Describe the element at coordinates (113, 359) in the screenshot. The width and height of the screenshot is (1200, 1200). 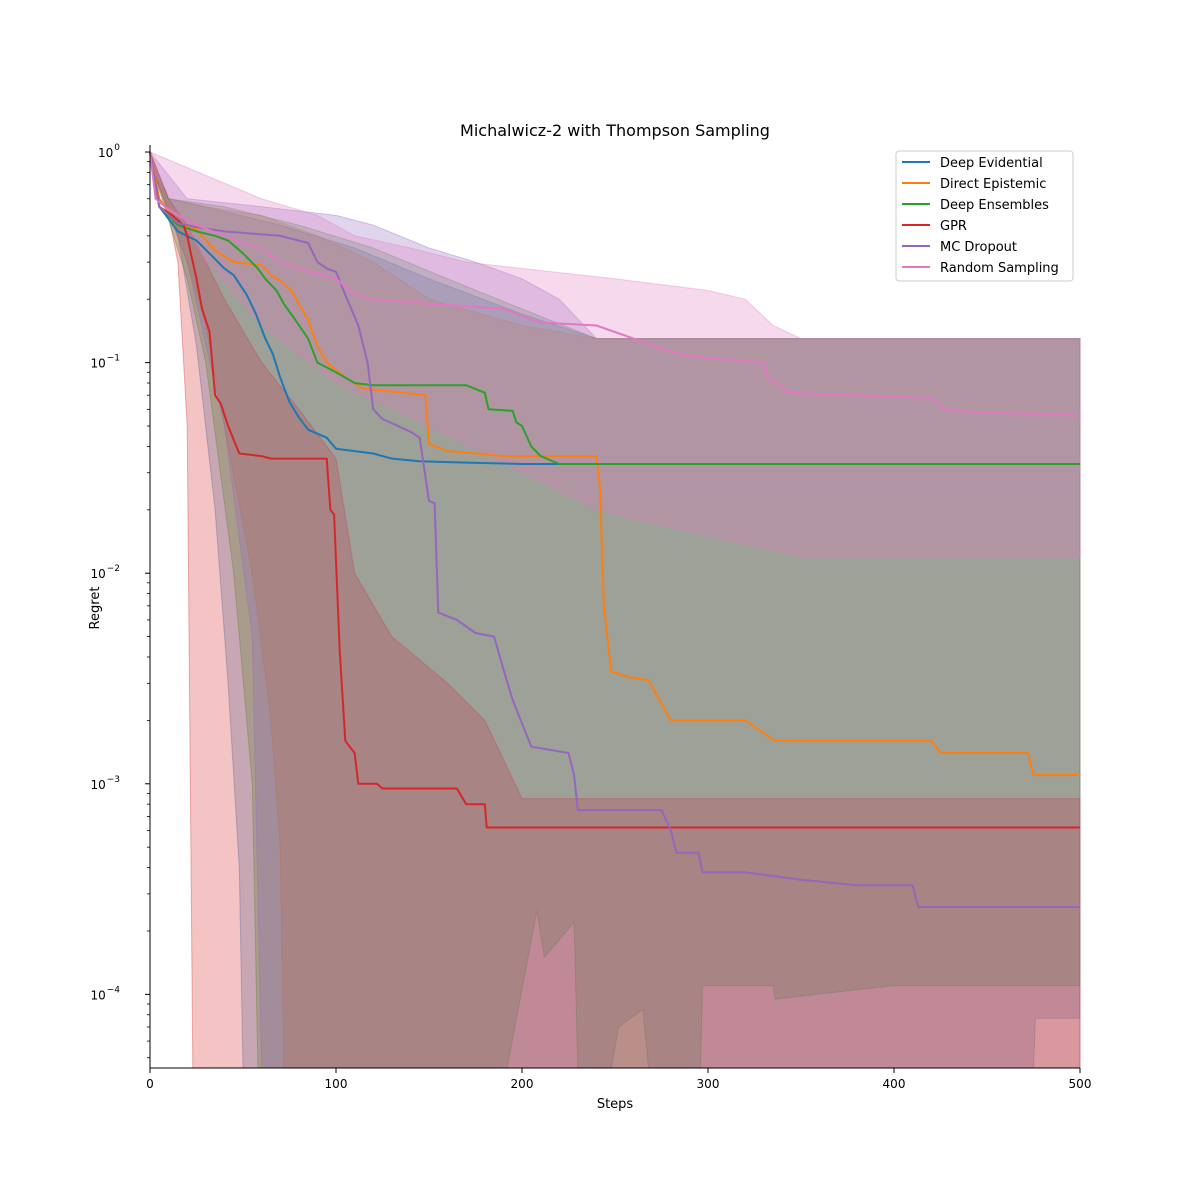
I see `y-tick-exponent: −1` at that location.